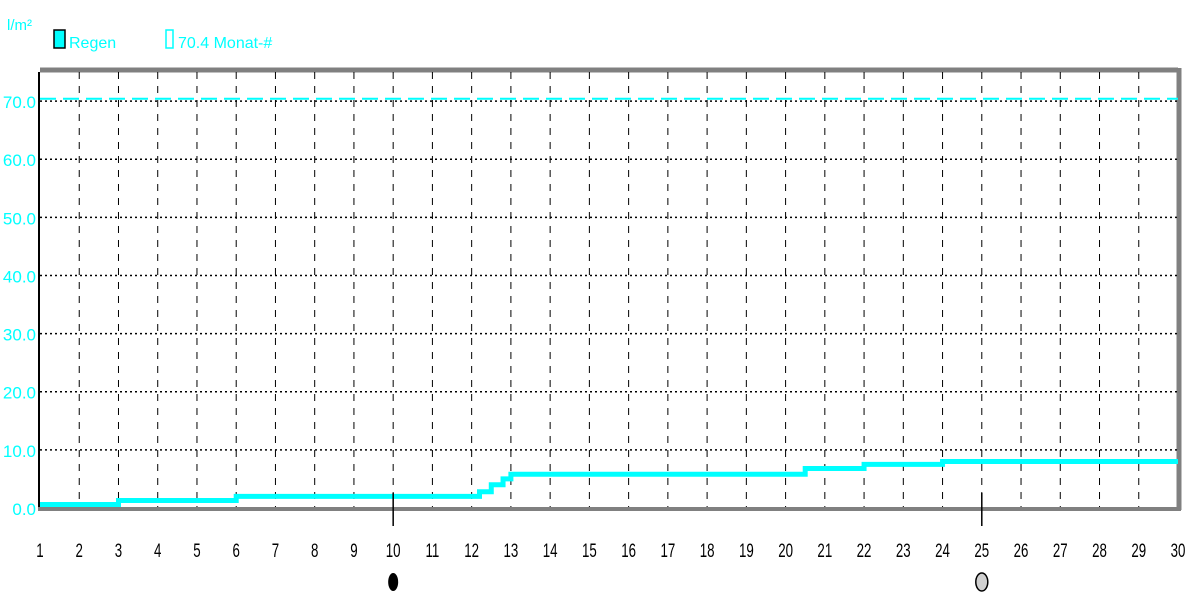 The height and width of the screenshot is (602, 1192). I want to click on y-tick-label: 50.0, so click(19, 218).